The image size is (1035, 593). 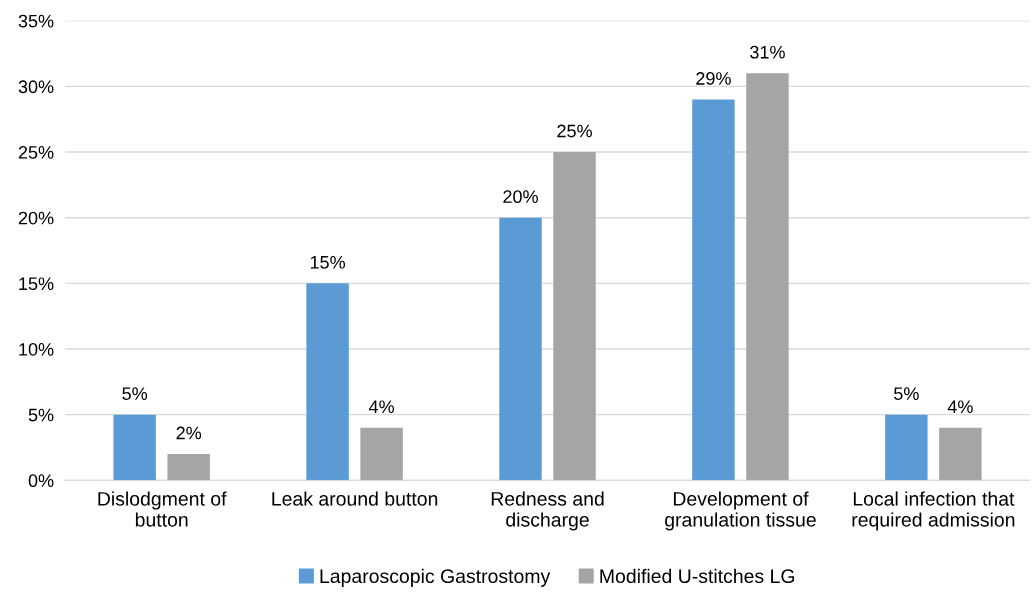 I want to click on legend-label: Modified U-stitches LG, so click(x=697, y=576).